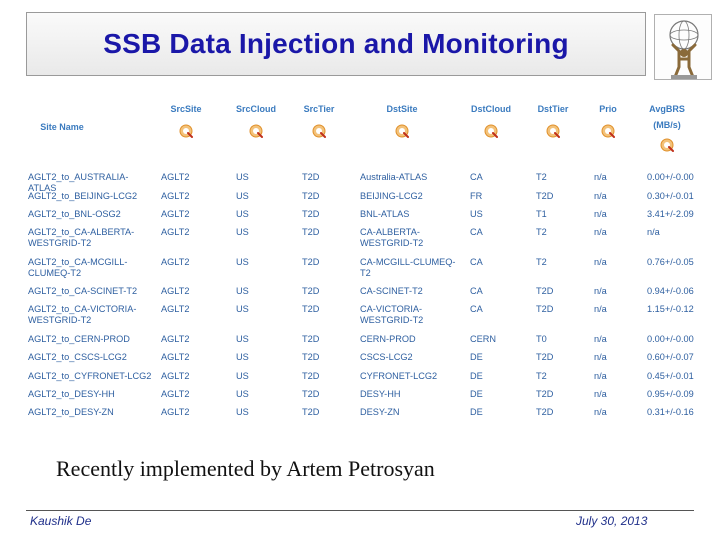 This screenshot has width=720, height=540. I want to click on cell-dstsite: Australia-ATLAS, so click(394, 177).